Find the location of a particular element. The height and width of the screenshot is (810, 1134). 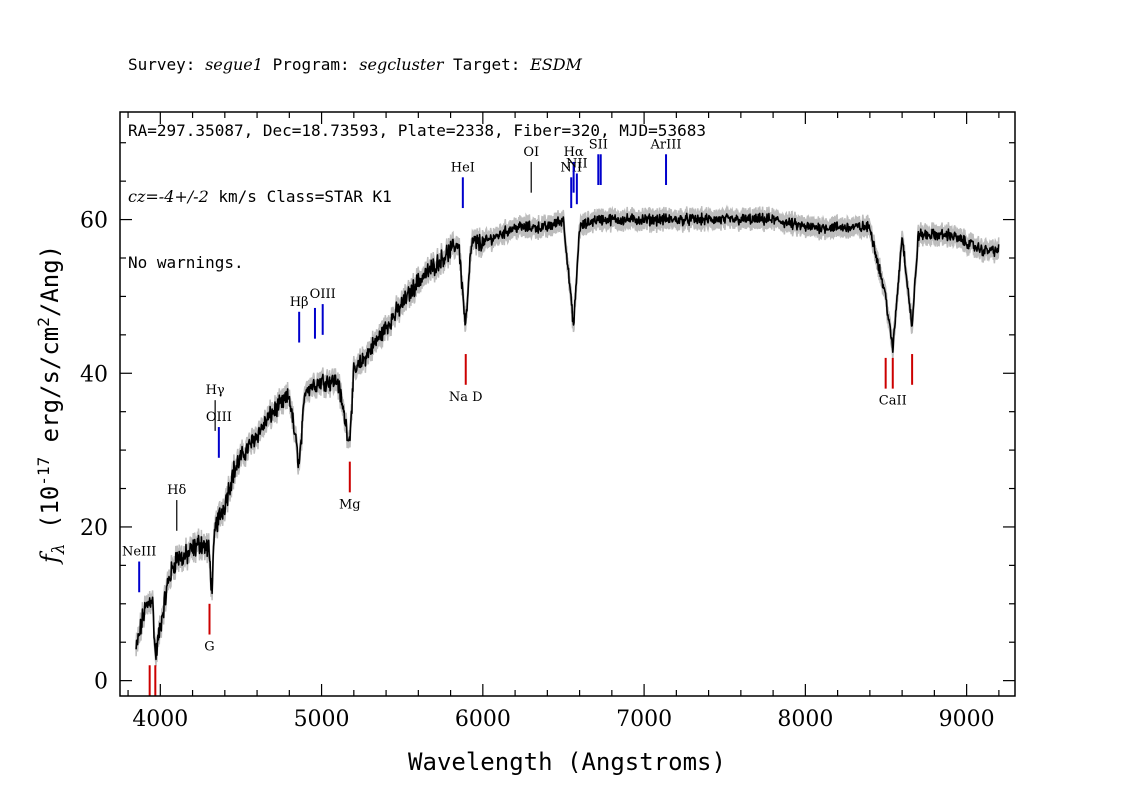

emission-line-label: HeI is located at coordinates (463, 167).